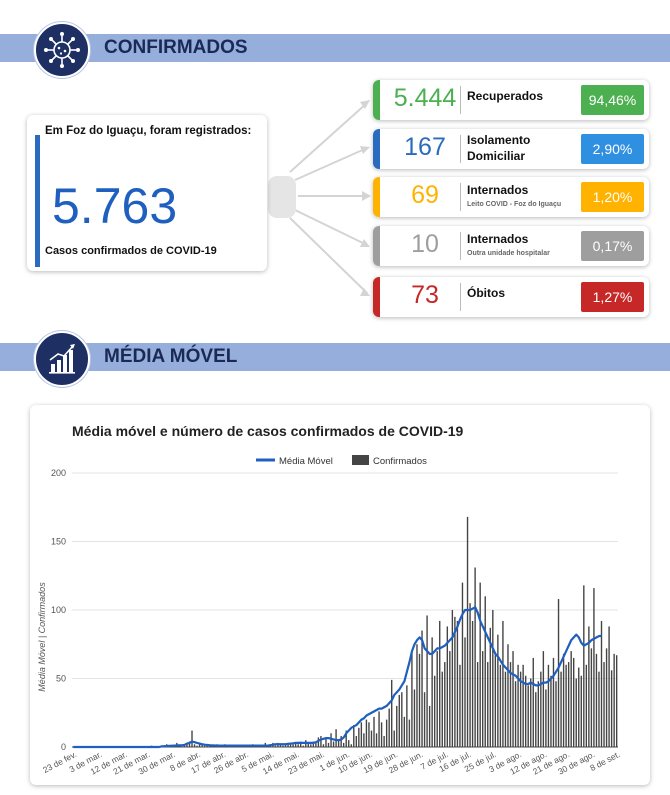 The height and width of the screenshot is (795, 670). I want to click on stat-sublabel: Outra unidade hospitalar, so click(508, 253).